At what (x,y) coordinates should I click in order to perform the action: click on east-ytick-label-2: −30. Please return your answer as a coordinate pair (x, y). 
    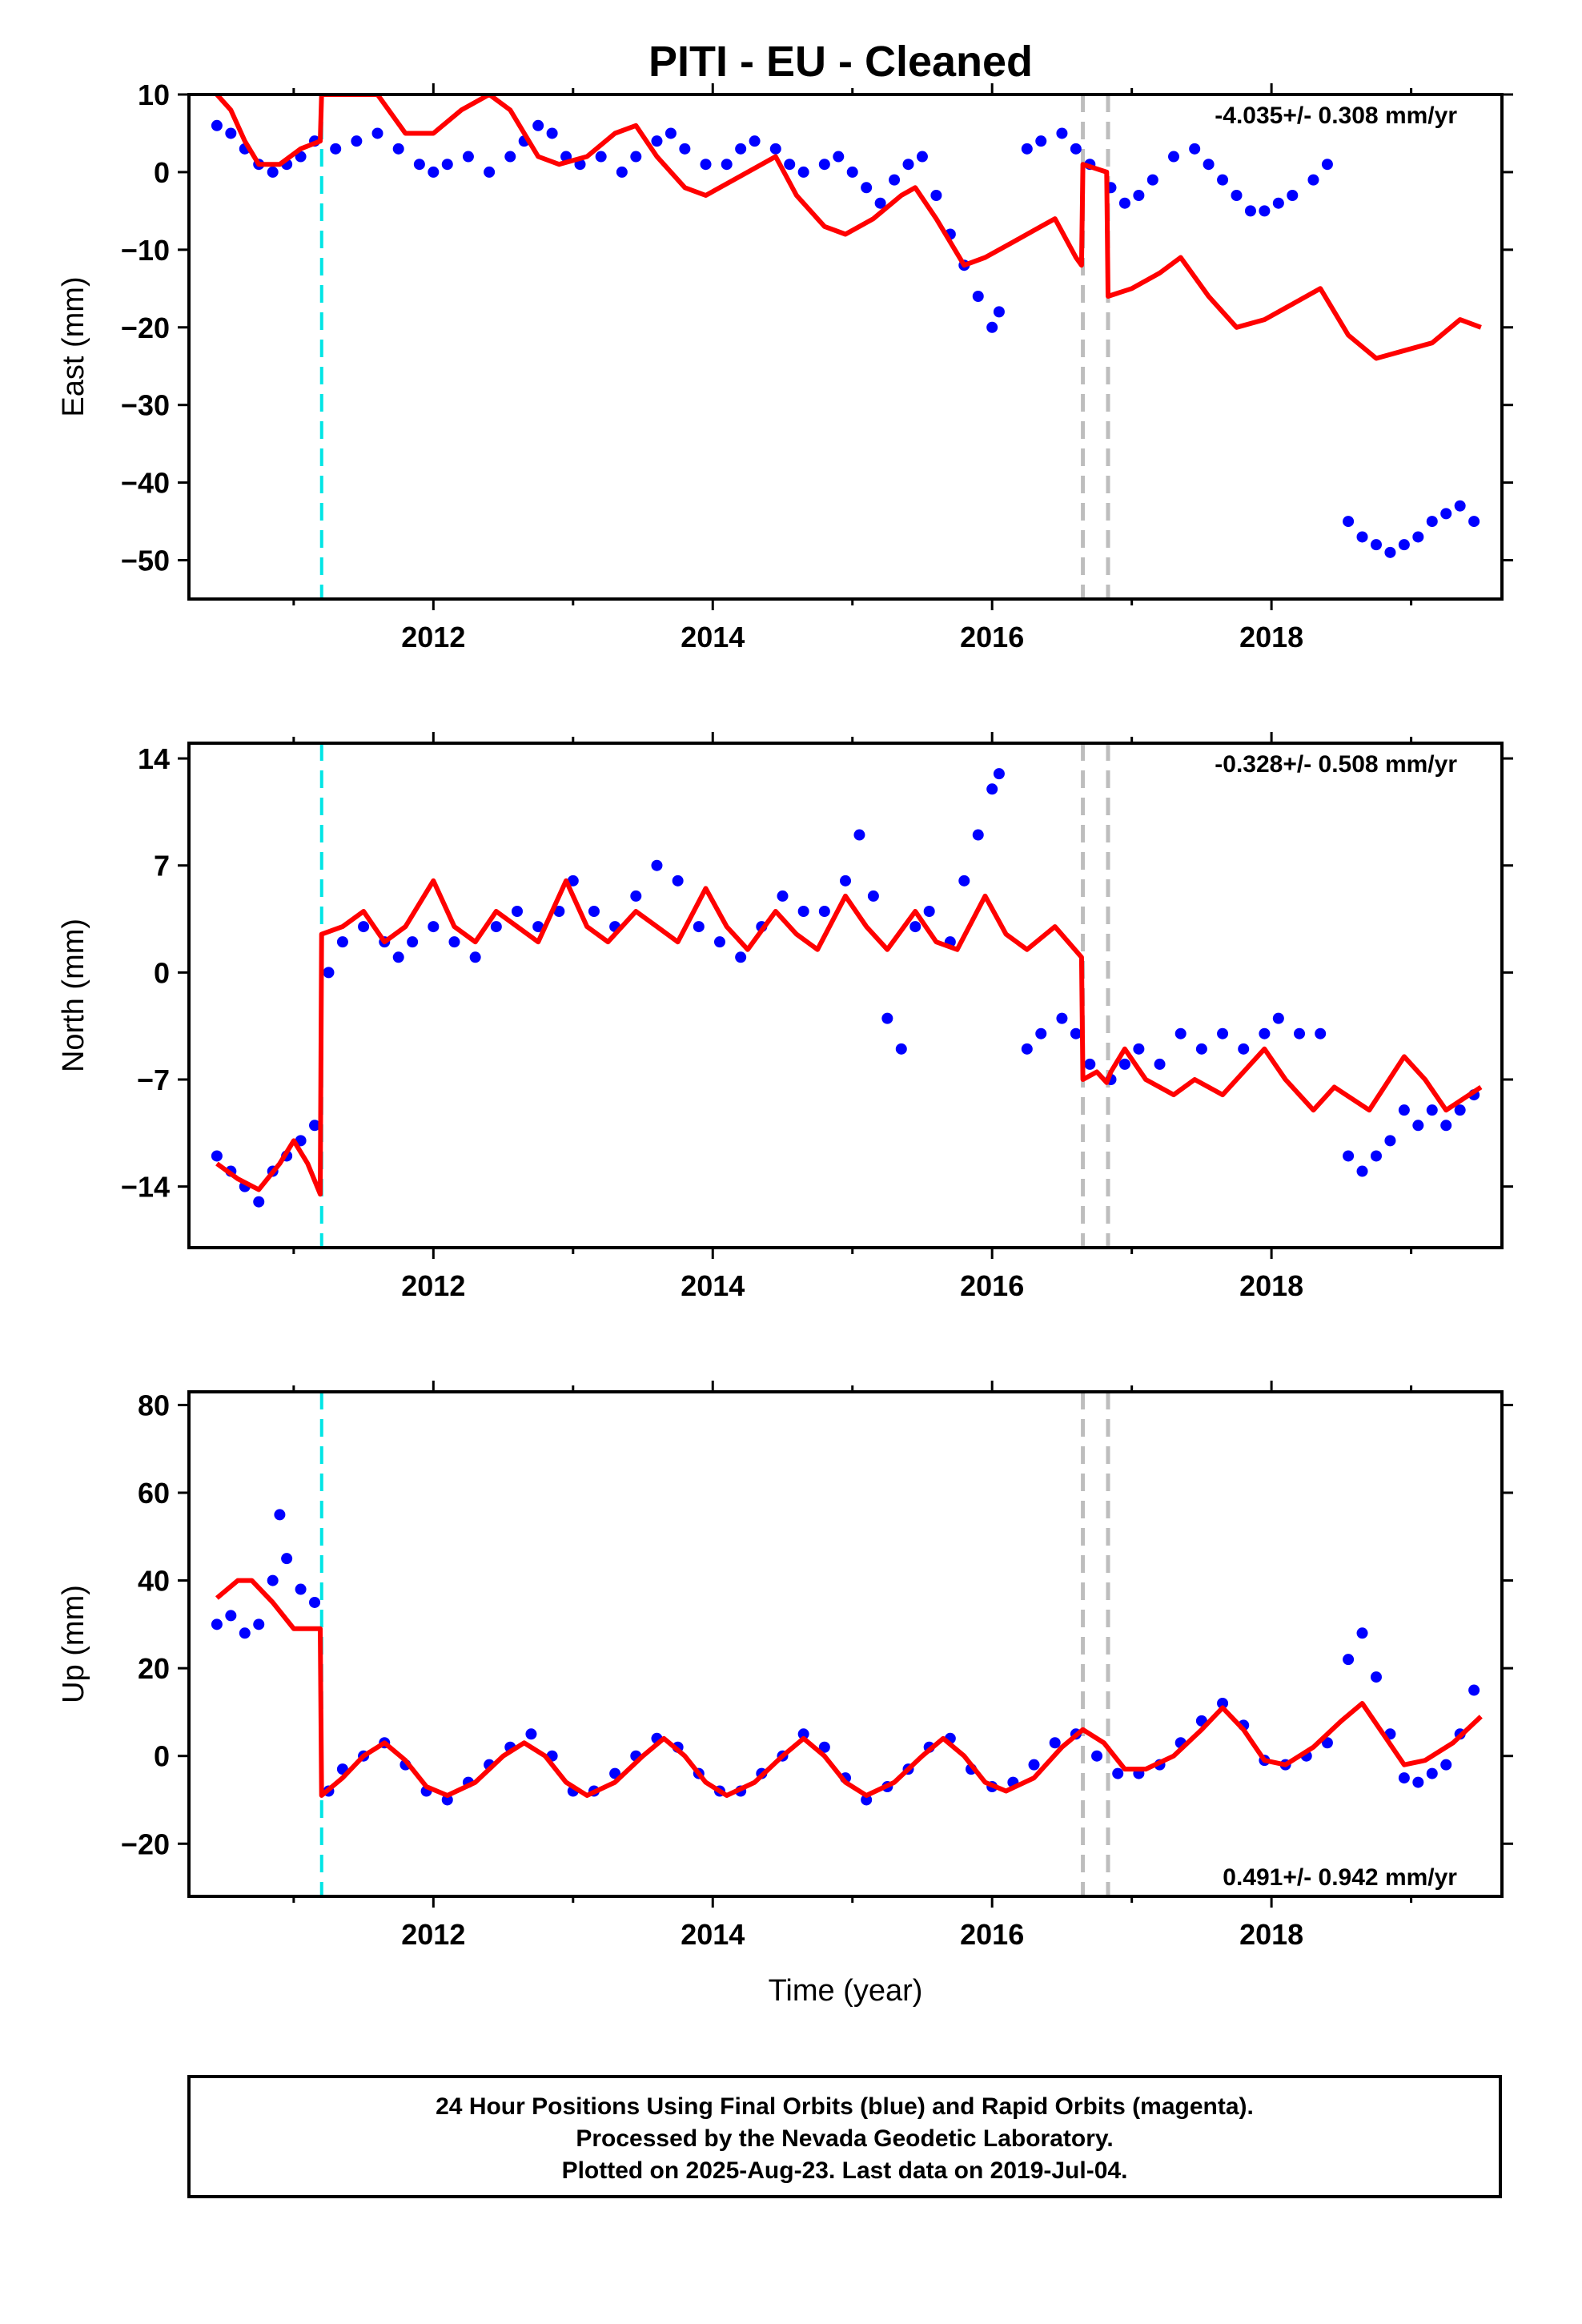
    Looking at the image, I should click on (145, 405).